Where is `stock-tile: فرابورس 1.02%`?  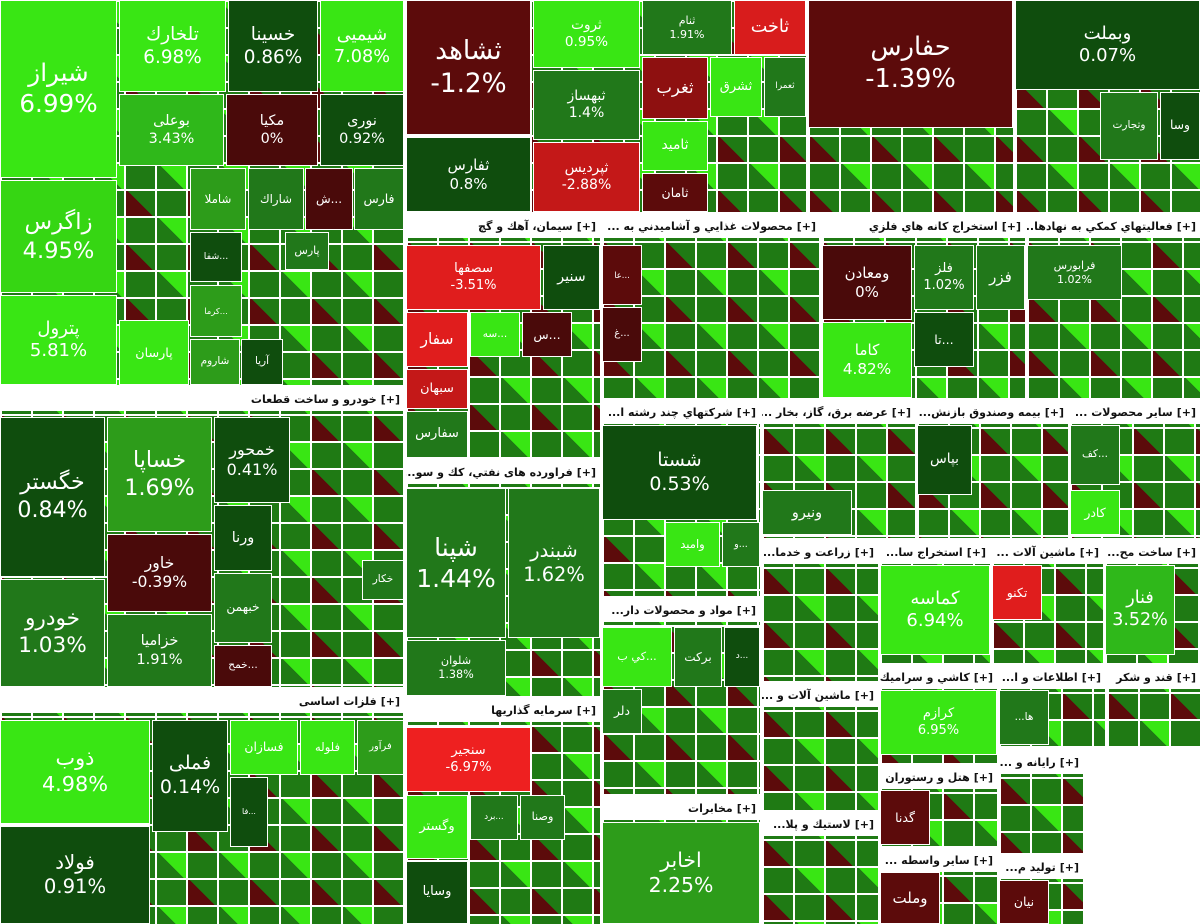
stock-tile: فرابورس 1.02% is located at coordinates (1074, 272).